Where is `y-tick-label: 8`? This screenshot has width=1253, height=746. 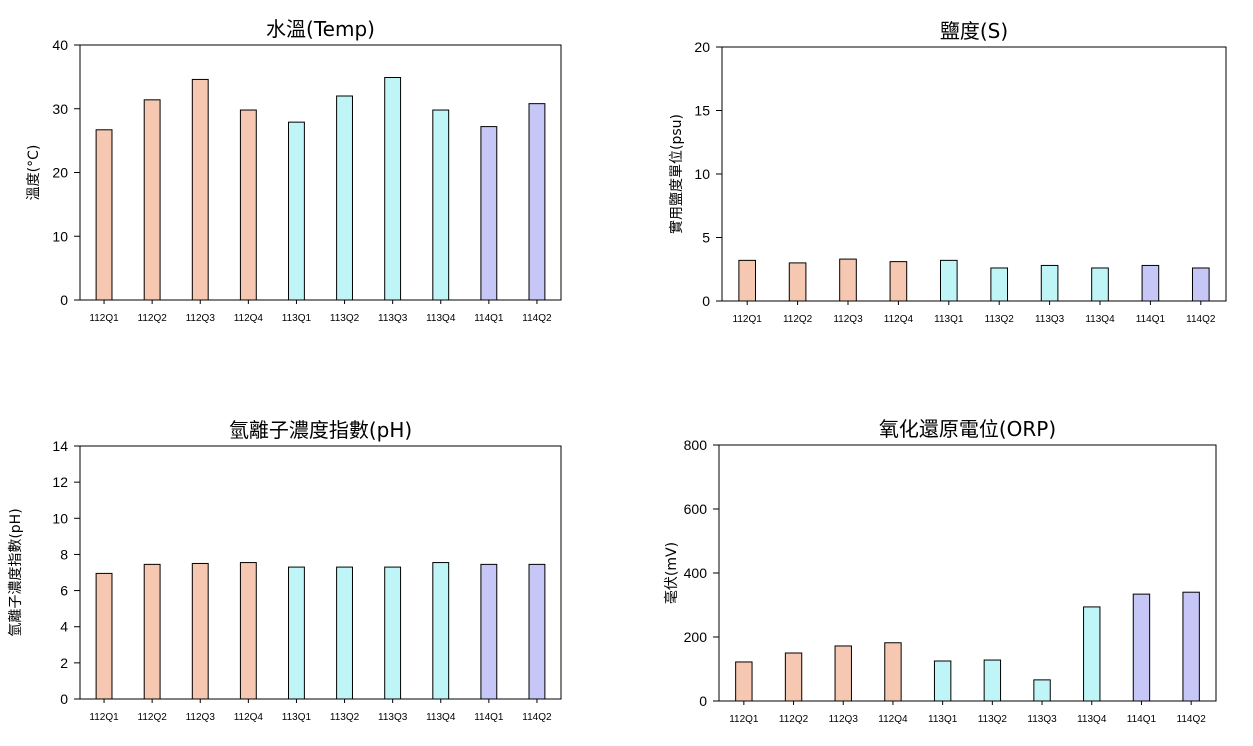
y-tick-label: 8 is located at coordinates (64, 554).